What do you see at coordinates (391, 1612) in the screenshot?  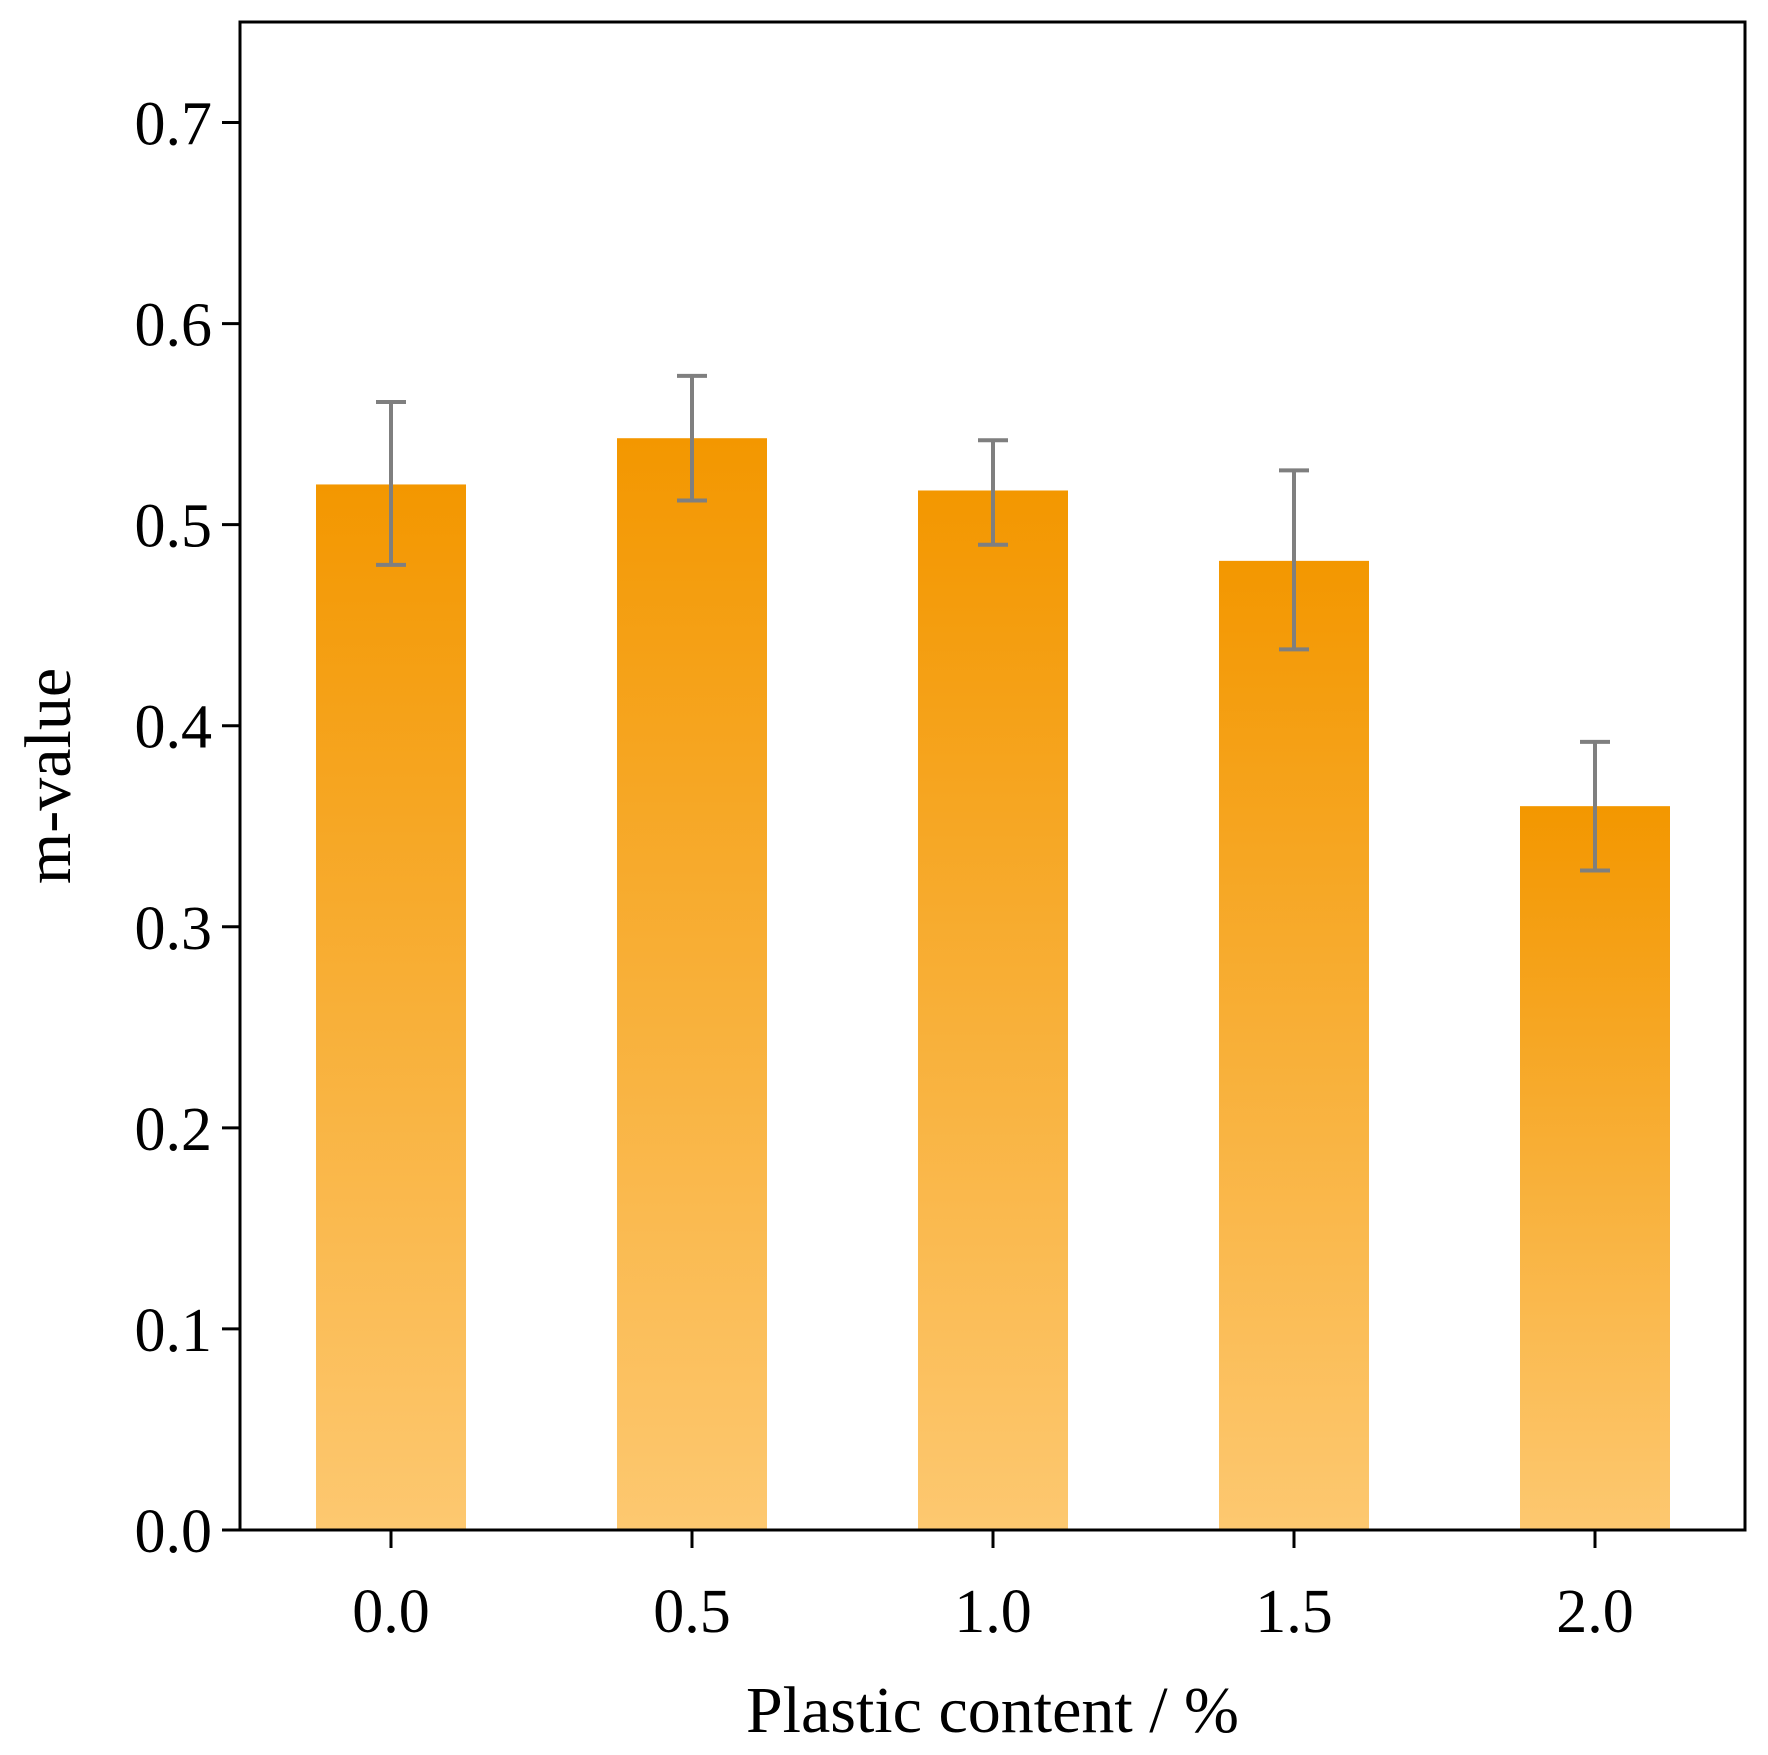 I see `x-tick-label-0.0: 0.0` at bounding box center [391, 1612].